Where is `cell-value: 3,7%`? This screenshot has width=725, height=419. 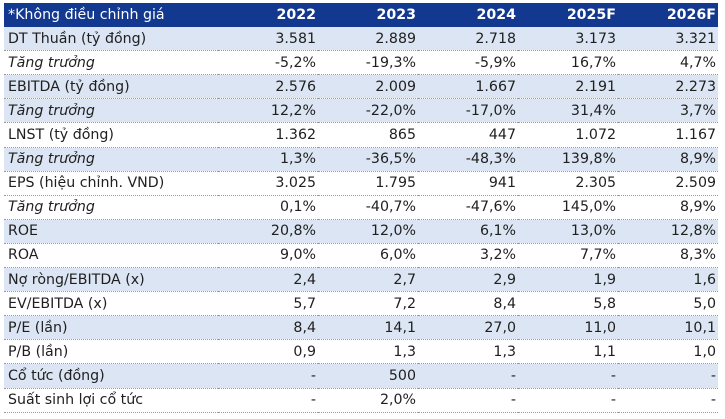 cell-value: 3,7% is located at coordinates (668, 111).